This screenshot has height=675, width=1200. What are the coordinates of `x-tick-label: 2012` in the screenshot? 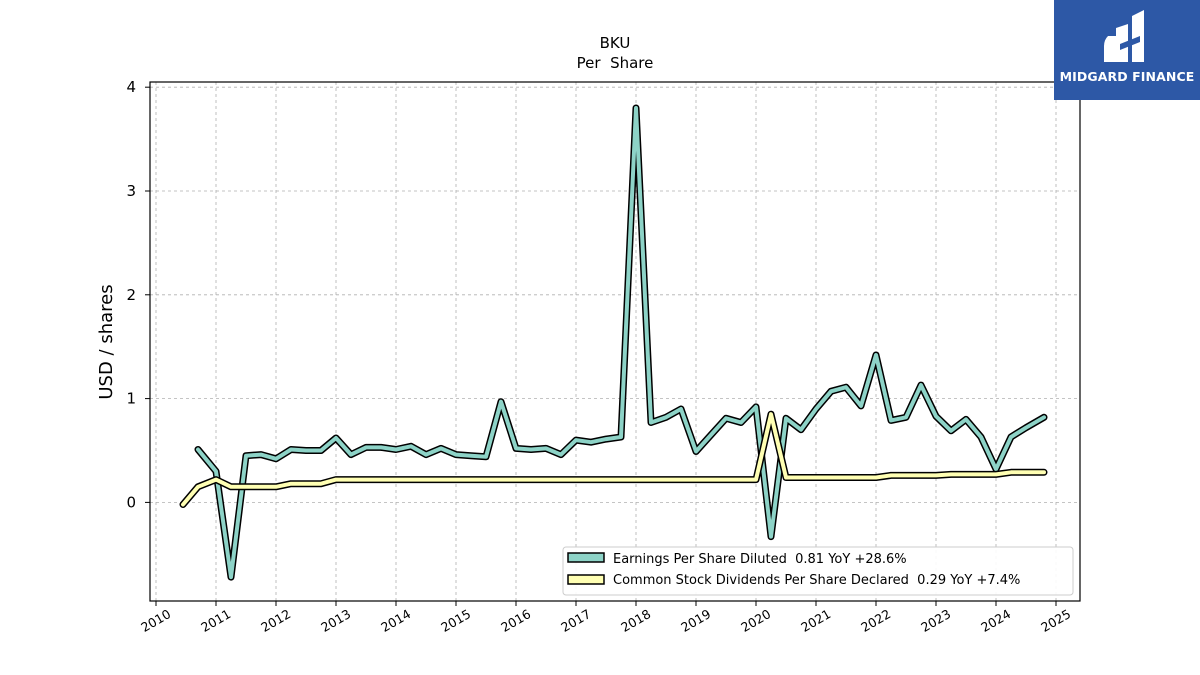 It's located at (275, 620).